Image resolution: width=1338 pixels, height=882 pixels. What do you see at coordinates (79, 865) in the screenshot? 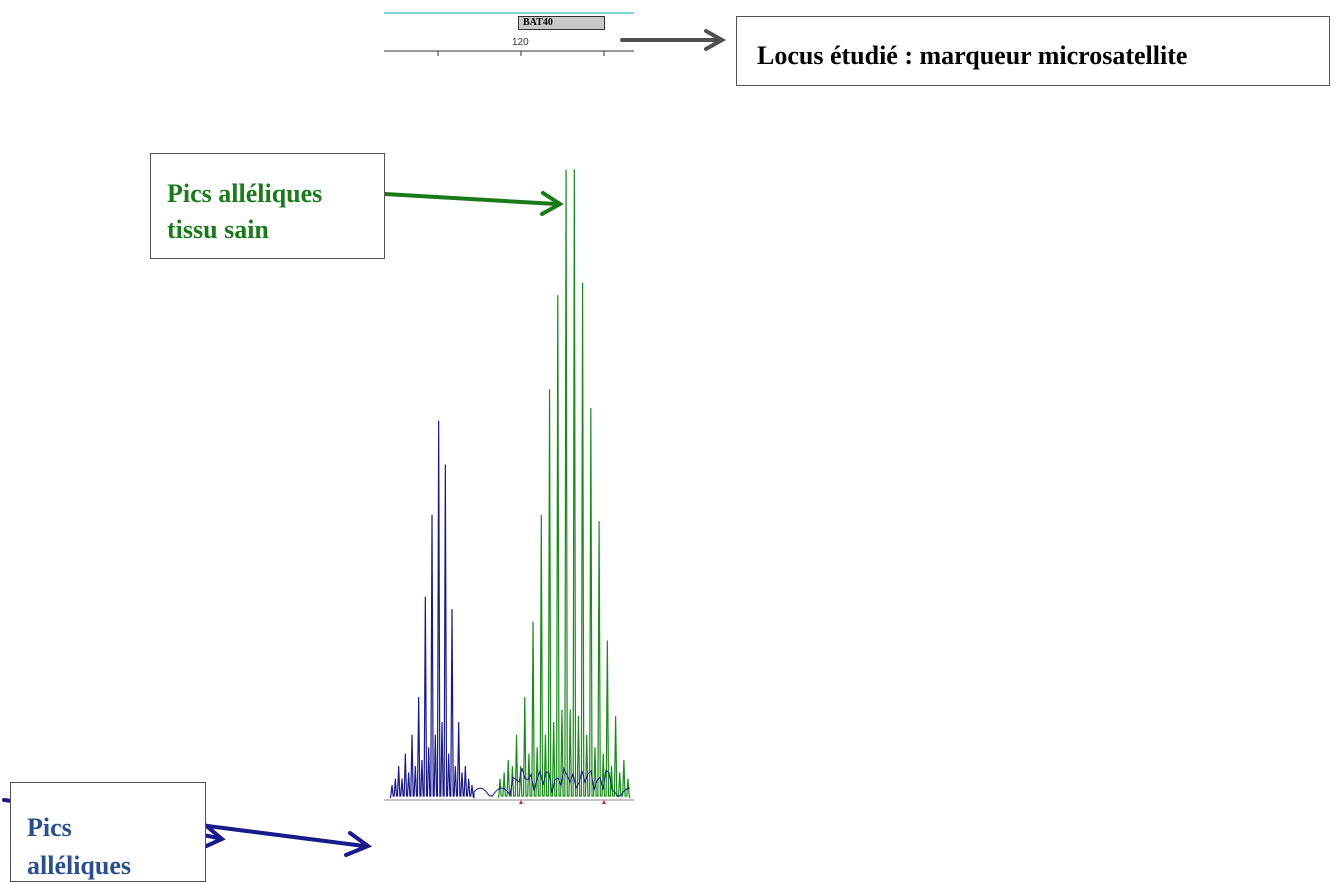
I see `tumor-callout-line2: alléliques` at bounding box center [79, 865].